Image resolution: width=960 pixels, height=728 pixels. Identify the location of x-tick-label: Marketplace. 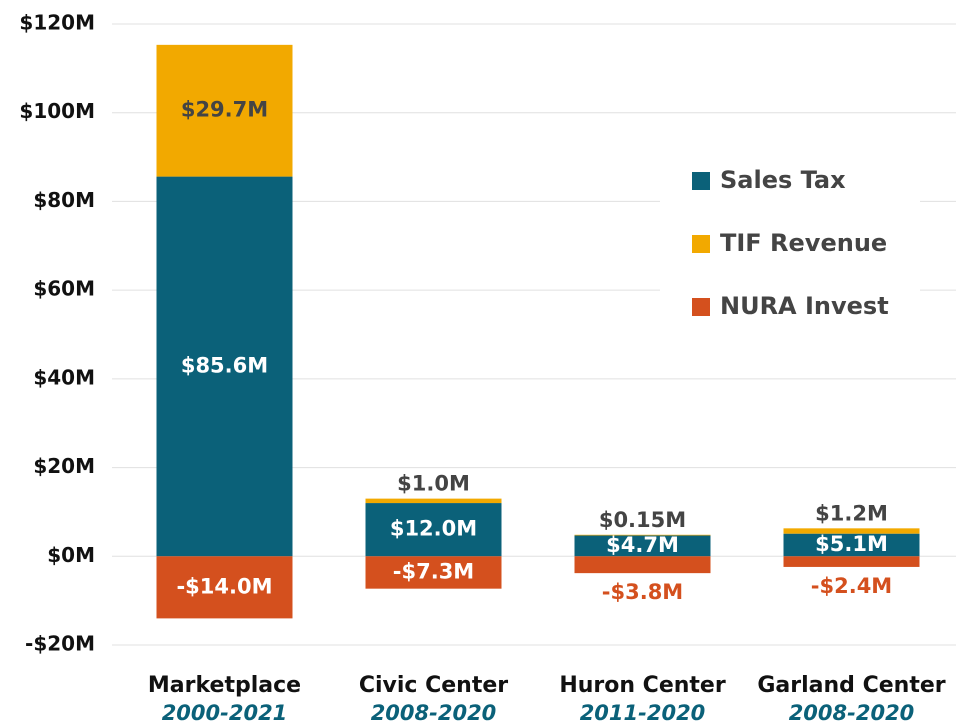
(224, 685).